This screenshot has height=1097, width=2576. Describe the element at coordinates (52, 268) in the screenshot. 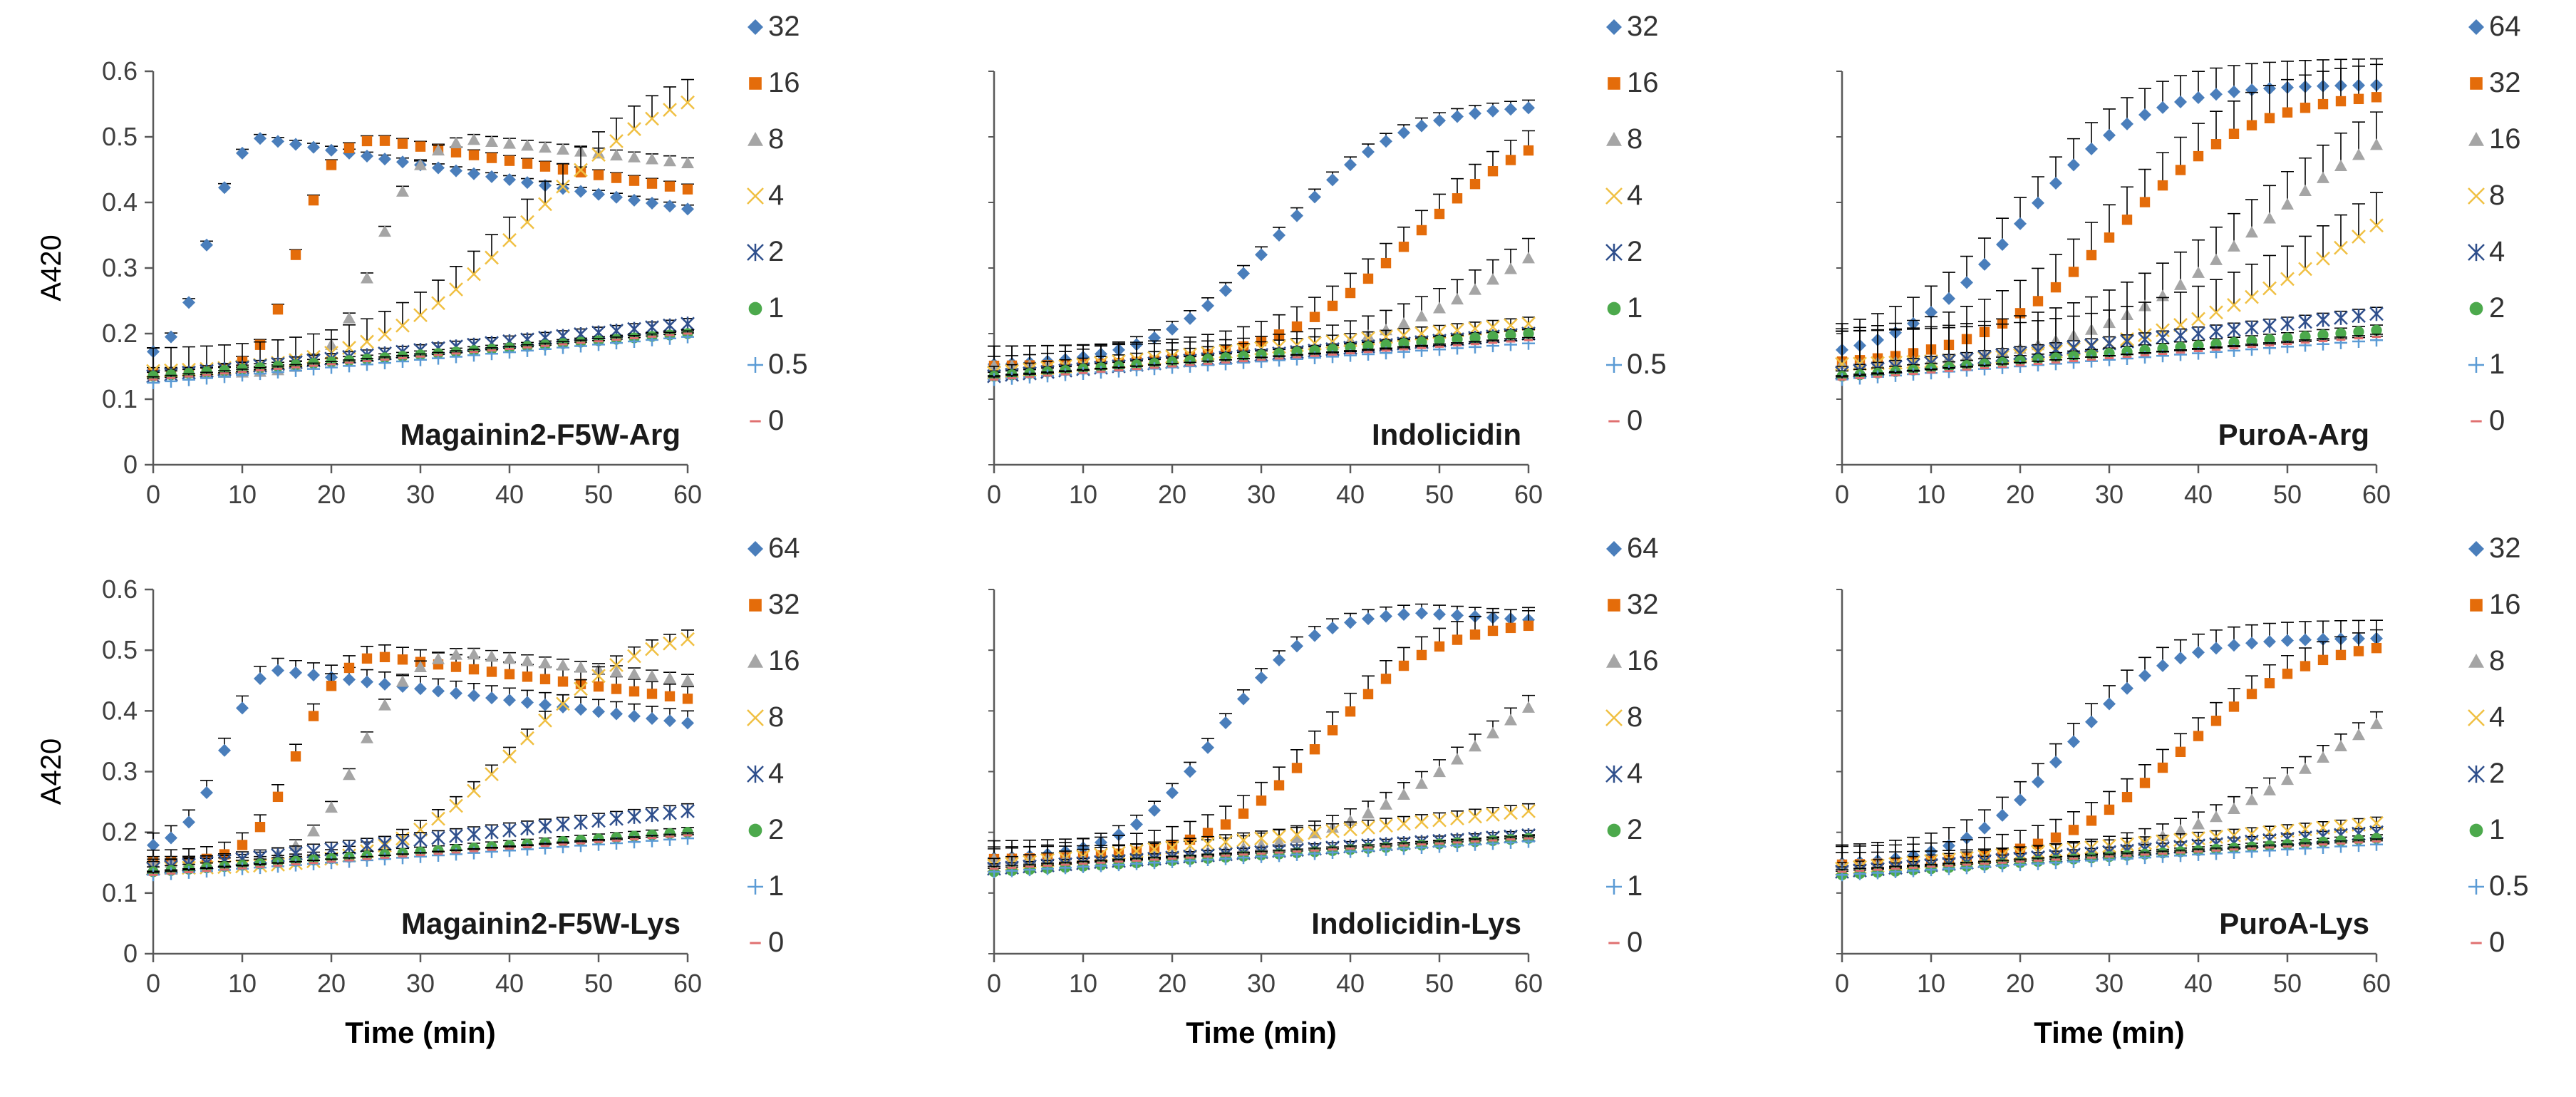

I see `y-axis-label: A420` at that location.